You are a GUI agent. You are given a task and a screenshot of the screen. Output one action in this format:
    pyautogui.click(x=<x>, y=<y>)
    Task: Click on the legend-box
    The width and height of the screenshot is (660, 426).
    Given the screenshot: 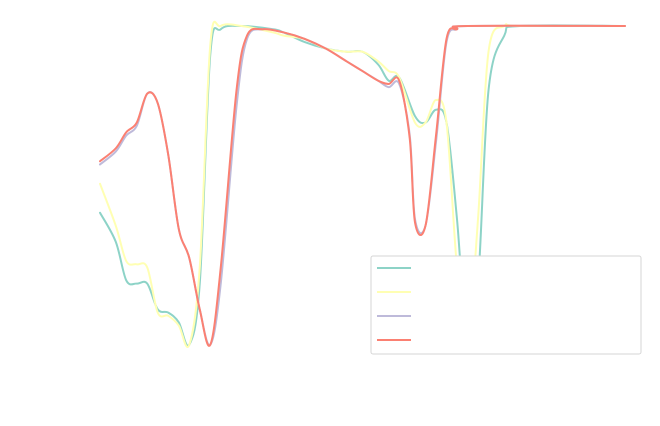 What is the action you would take?
    pyautogui.click(x=506, y=305)
    